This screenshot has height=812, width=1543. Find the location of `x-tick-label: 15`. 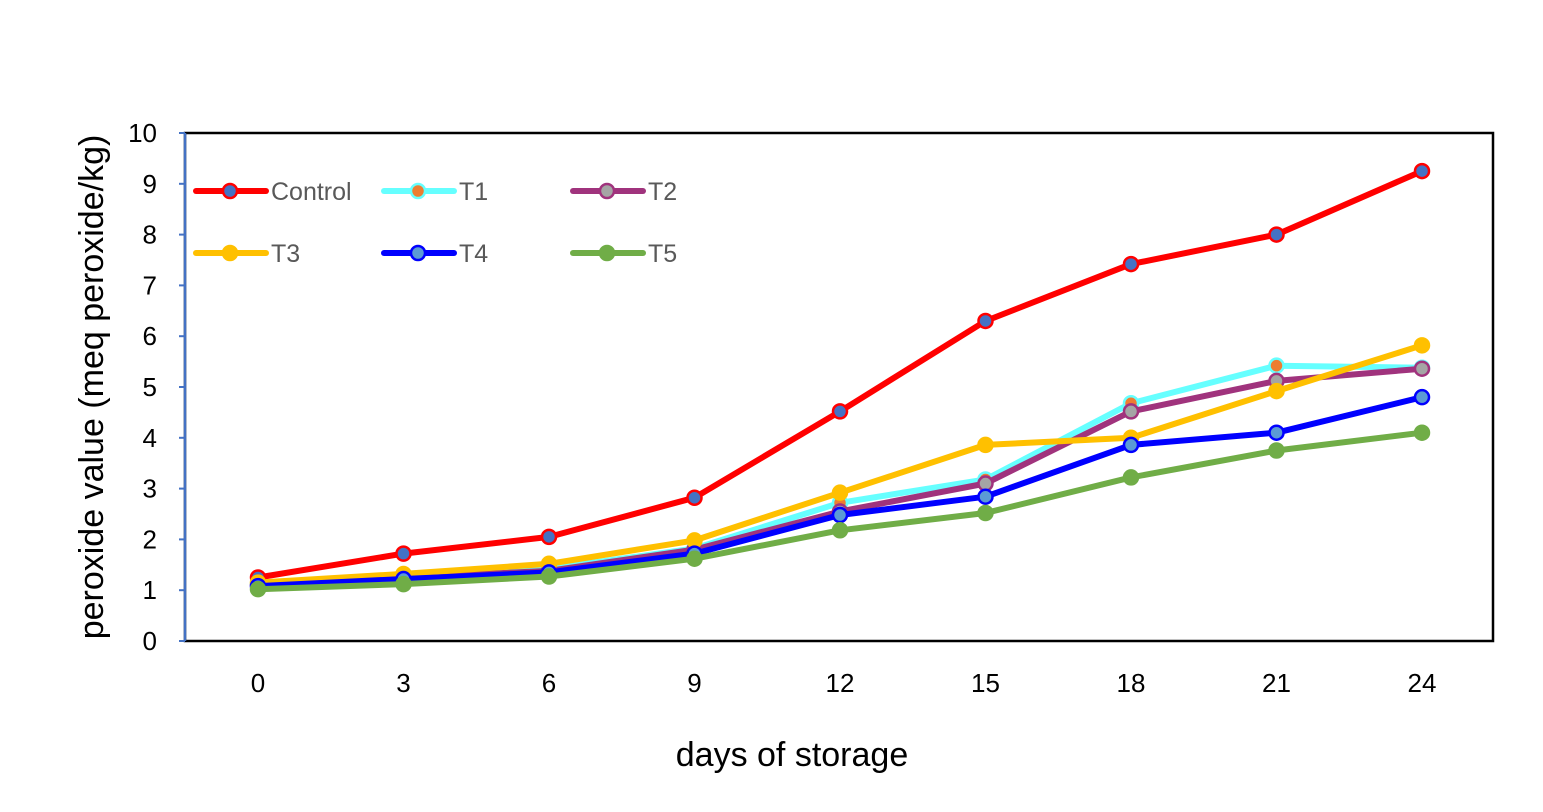

x-tick-label: 15 is located at coordinates (985, 683).